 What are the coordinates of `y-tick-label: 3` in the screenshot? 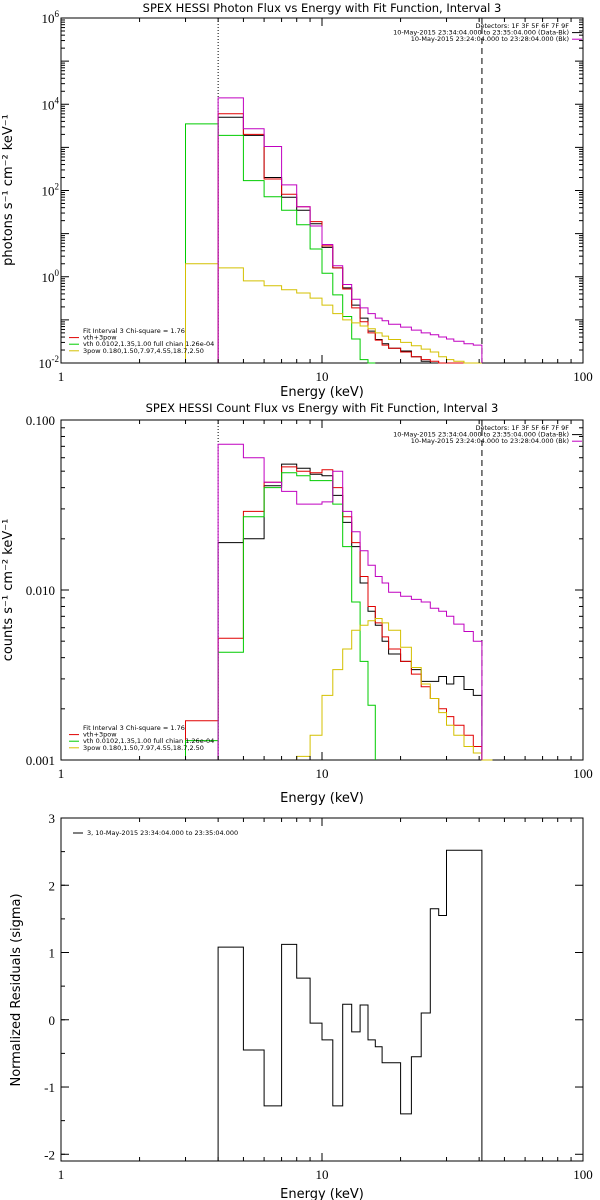 It's located at (52, 818).